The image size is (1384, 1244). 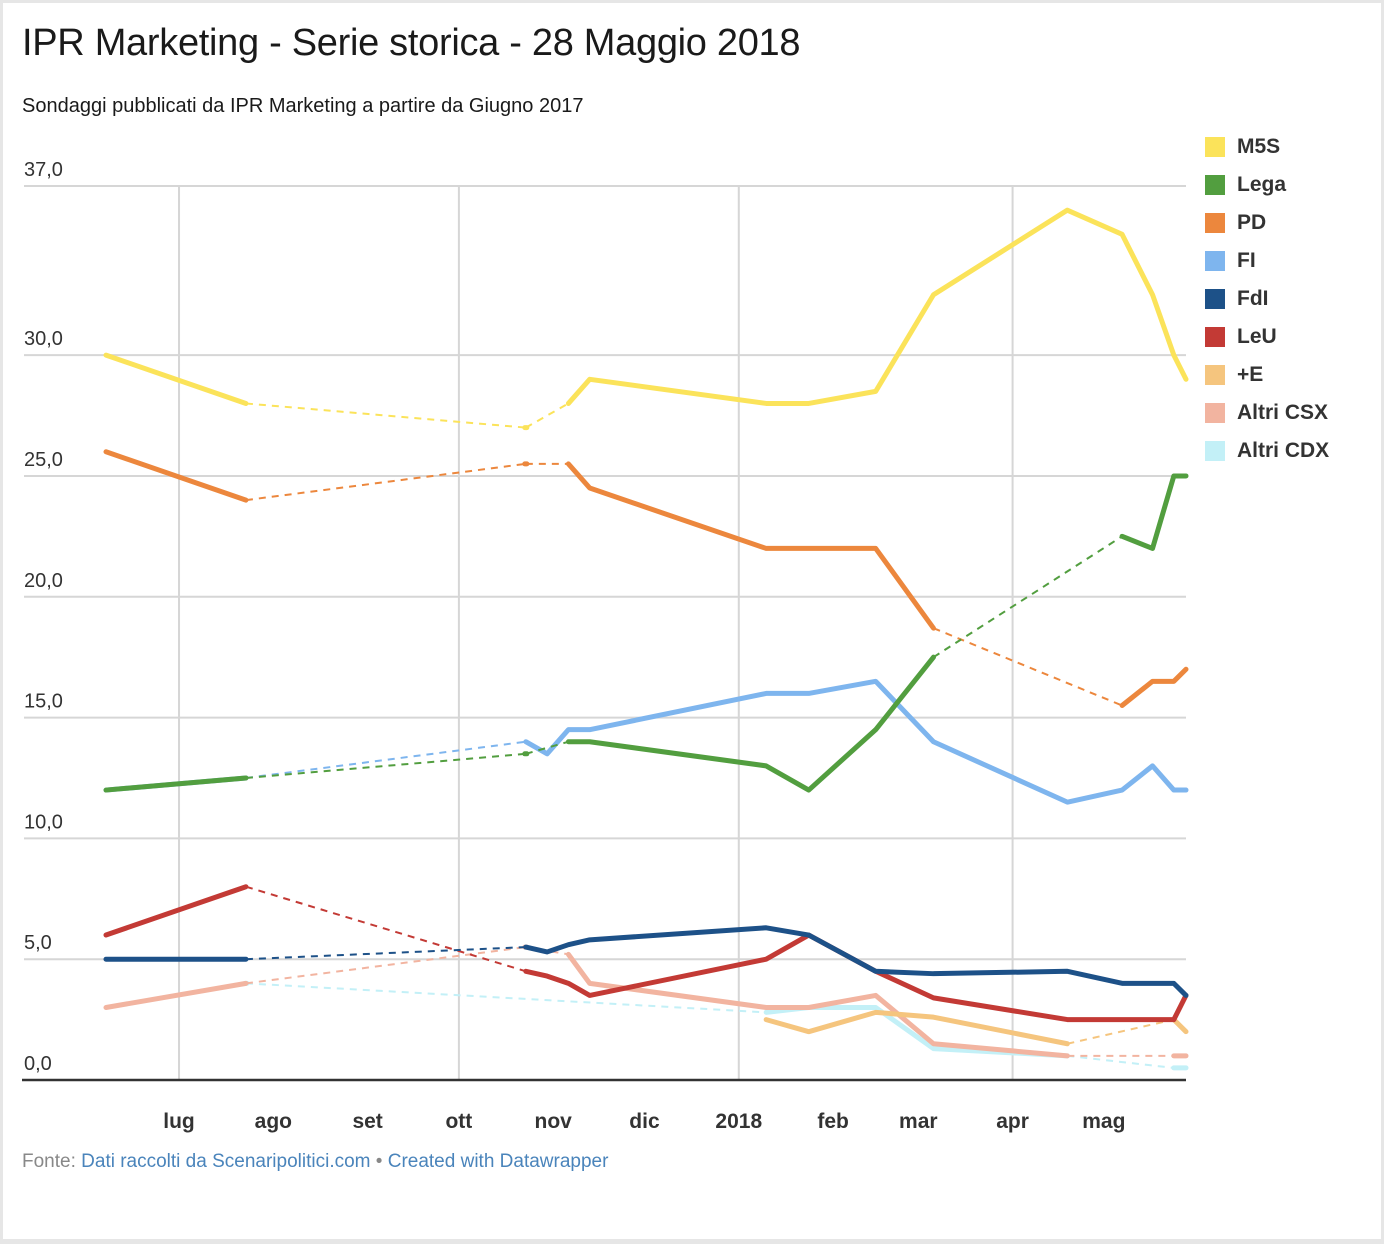 What do you see at coordinates (386, 929) in the screenshot?
I see `series-gap-leu` at bounding box center [386, 929].